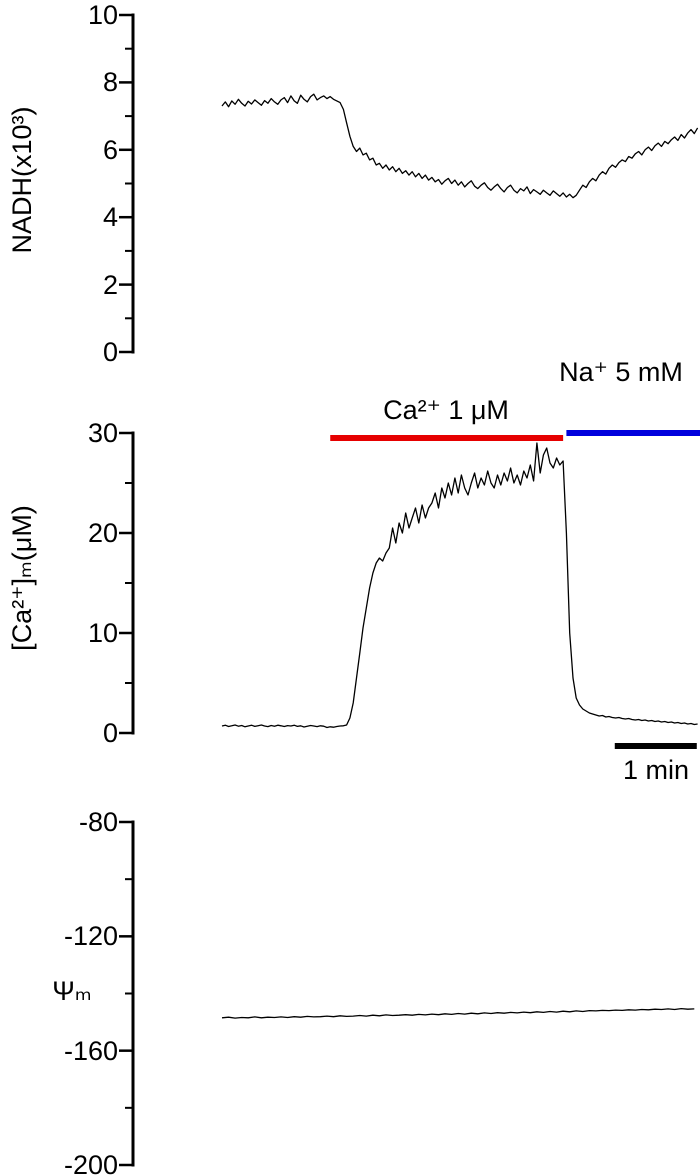 The image size is (700, 1175). I want to click on nadh-tick-6: 6, so click(110, 150).